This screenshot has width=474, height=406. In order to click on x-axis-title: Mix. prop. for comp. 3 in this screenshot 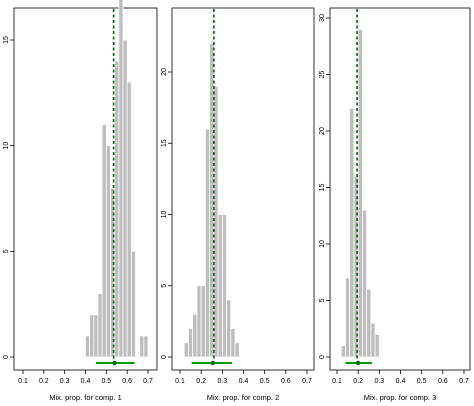, I will do `click(400, 397)`.